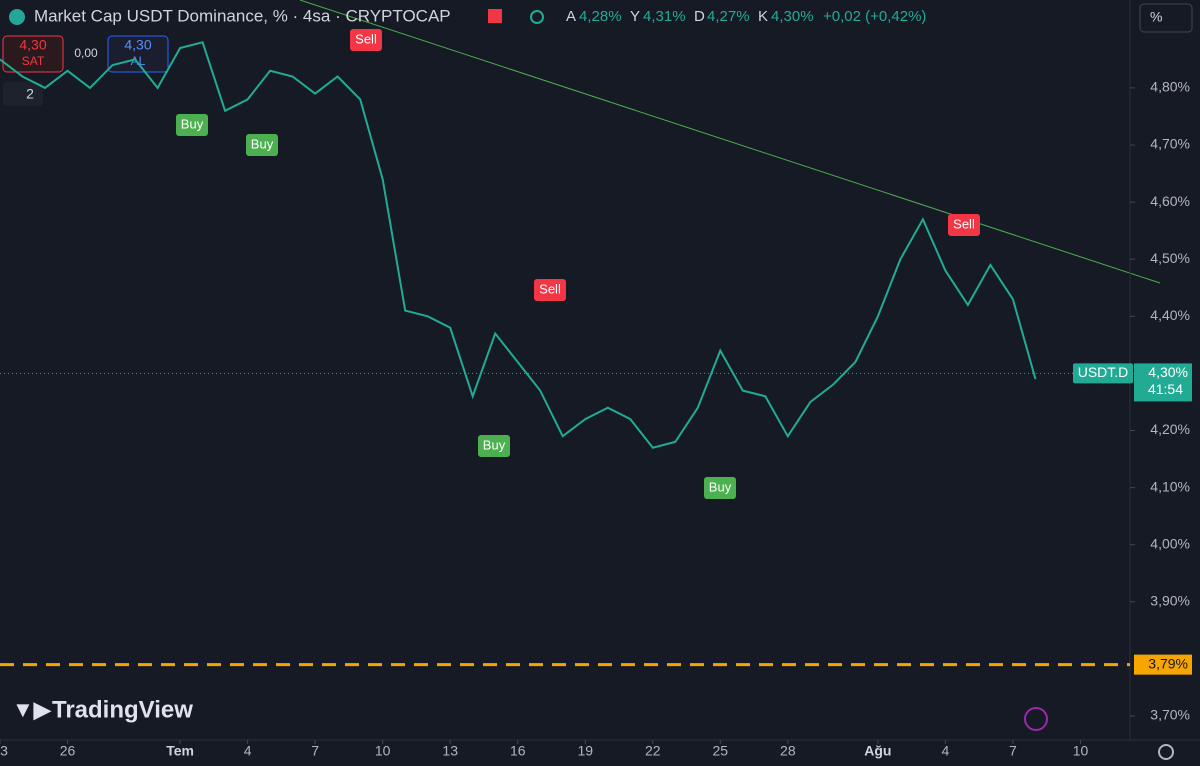  Describe the element at coordinates (1170, 486) in the screenshot. I see `y-tick-label: 4,10%` at that location.